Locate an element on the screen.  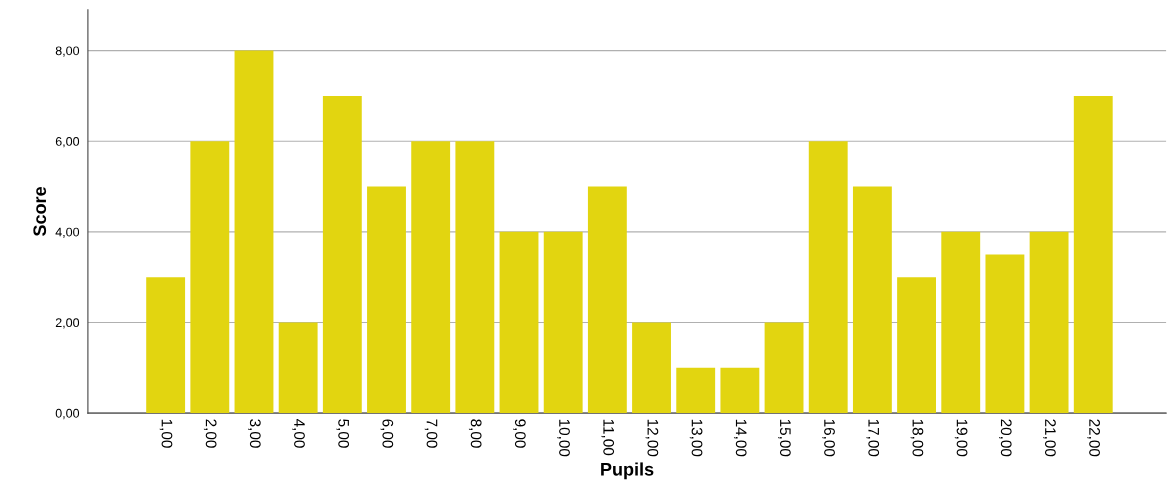
x-tick-label: 6,00 is located at coordinates (387, 433).